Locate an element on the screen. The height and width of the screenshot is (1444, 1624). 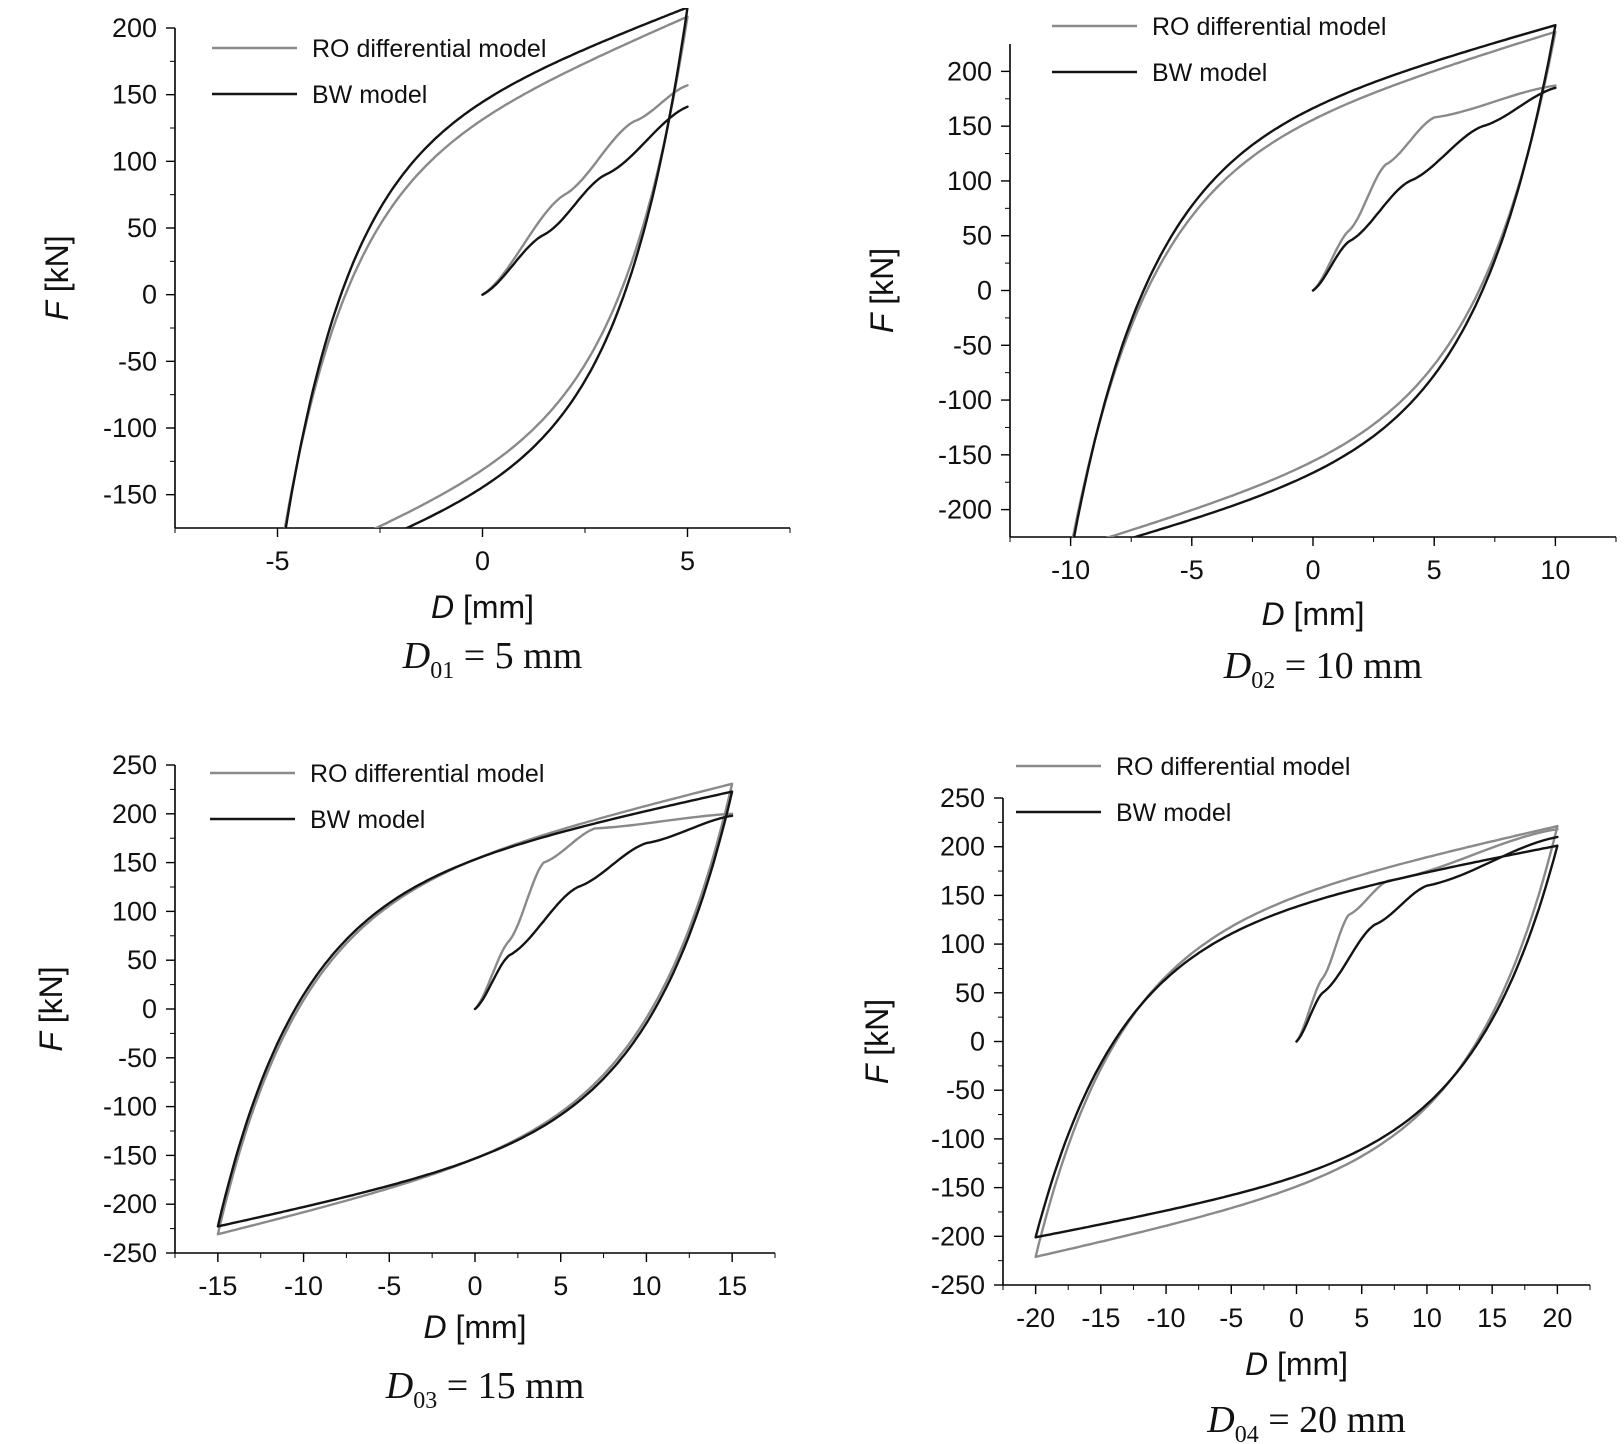
panel-caption: D02 = 10 mm is located at coordinates (1323, 669).